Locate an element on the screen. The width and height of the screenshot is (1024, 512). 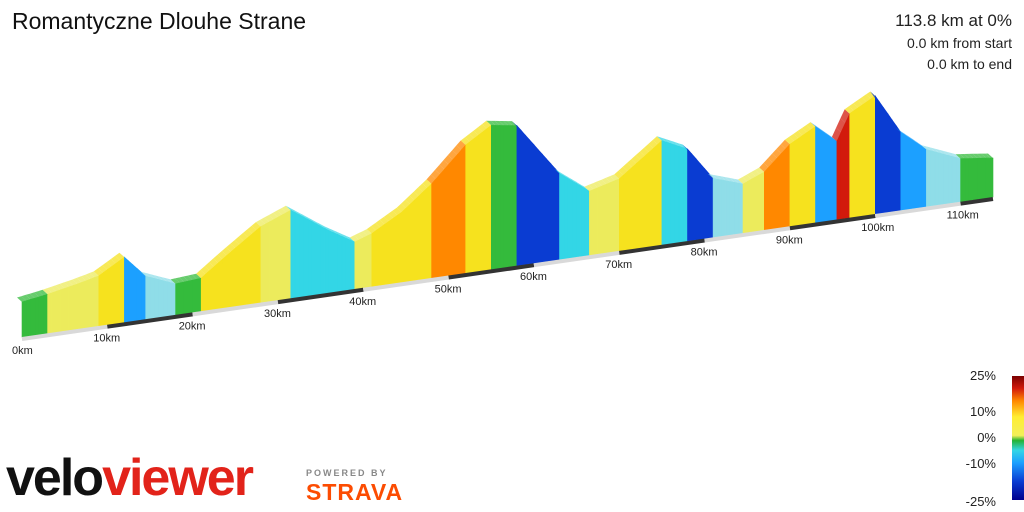
distance-tick-label: 20km is located at coordinates (192, 326).